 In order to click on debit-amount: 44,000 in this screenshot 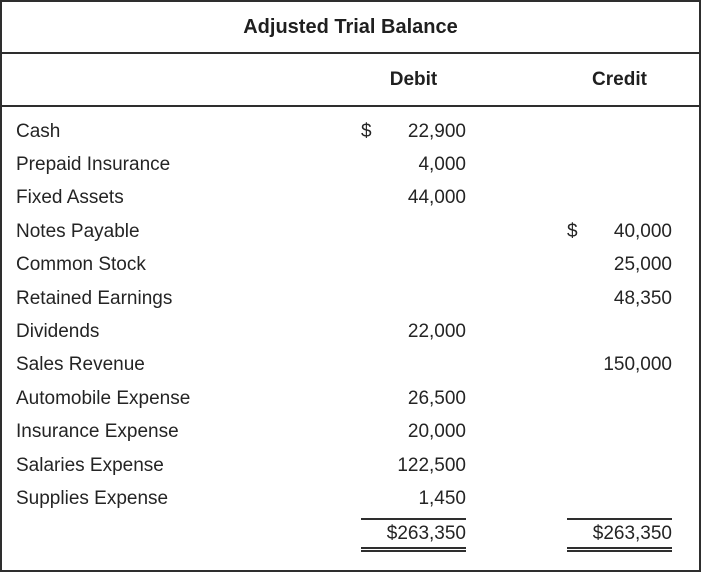, I will do `click(436, 198)`.